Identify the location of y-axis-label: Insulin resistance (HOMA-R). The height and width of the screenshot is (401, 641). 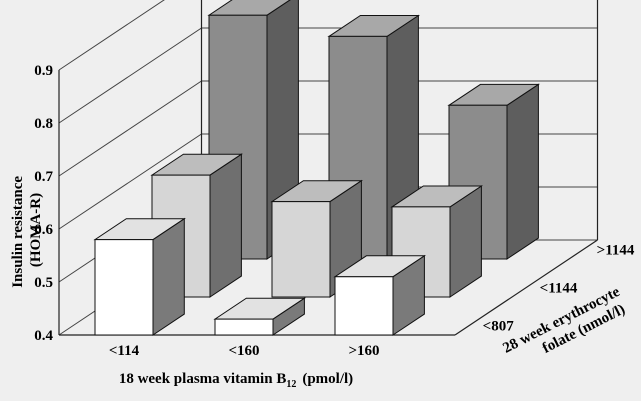
(27, 230).